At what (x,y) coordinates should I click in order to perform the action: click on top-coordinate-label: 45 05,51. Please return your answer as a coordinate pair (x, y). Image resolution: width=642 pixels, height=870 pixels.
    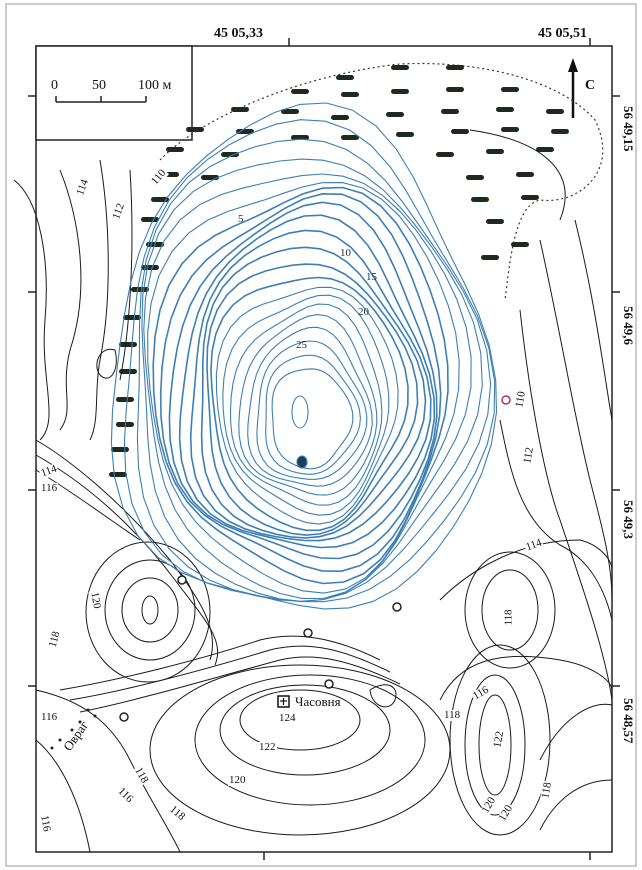
    Looking at the image, I should click on (562, 33).